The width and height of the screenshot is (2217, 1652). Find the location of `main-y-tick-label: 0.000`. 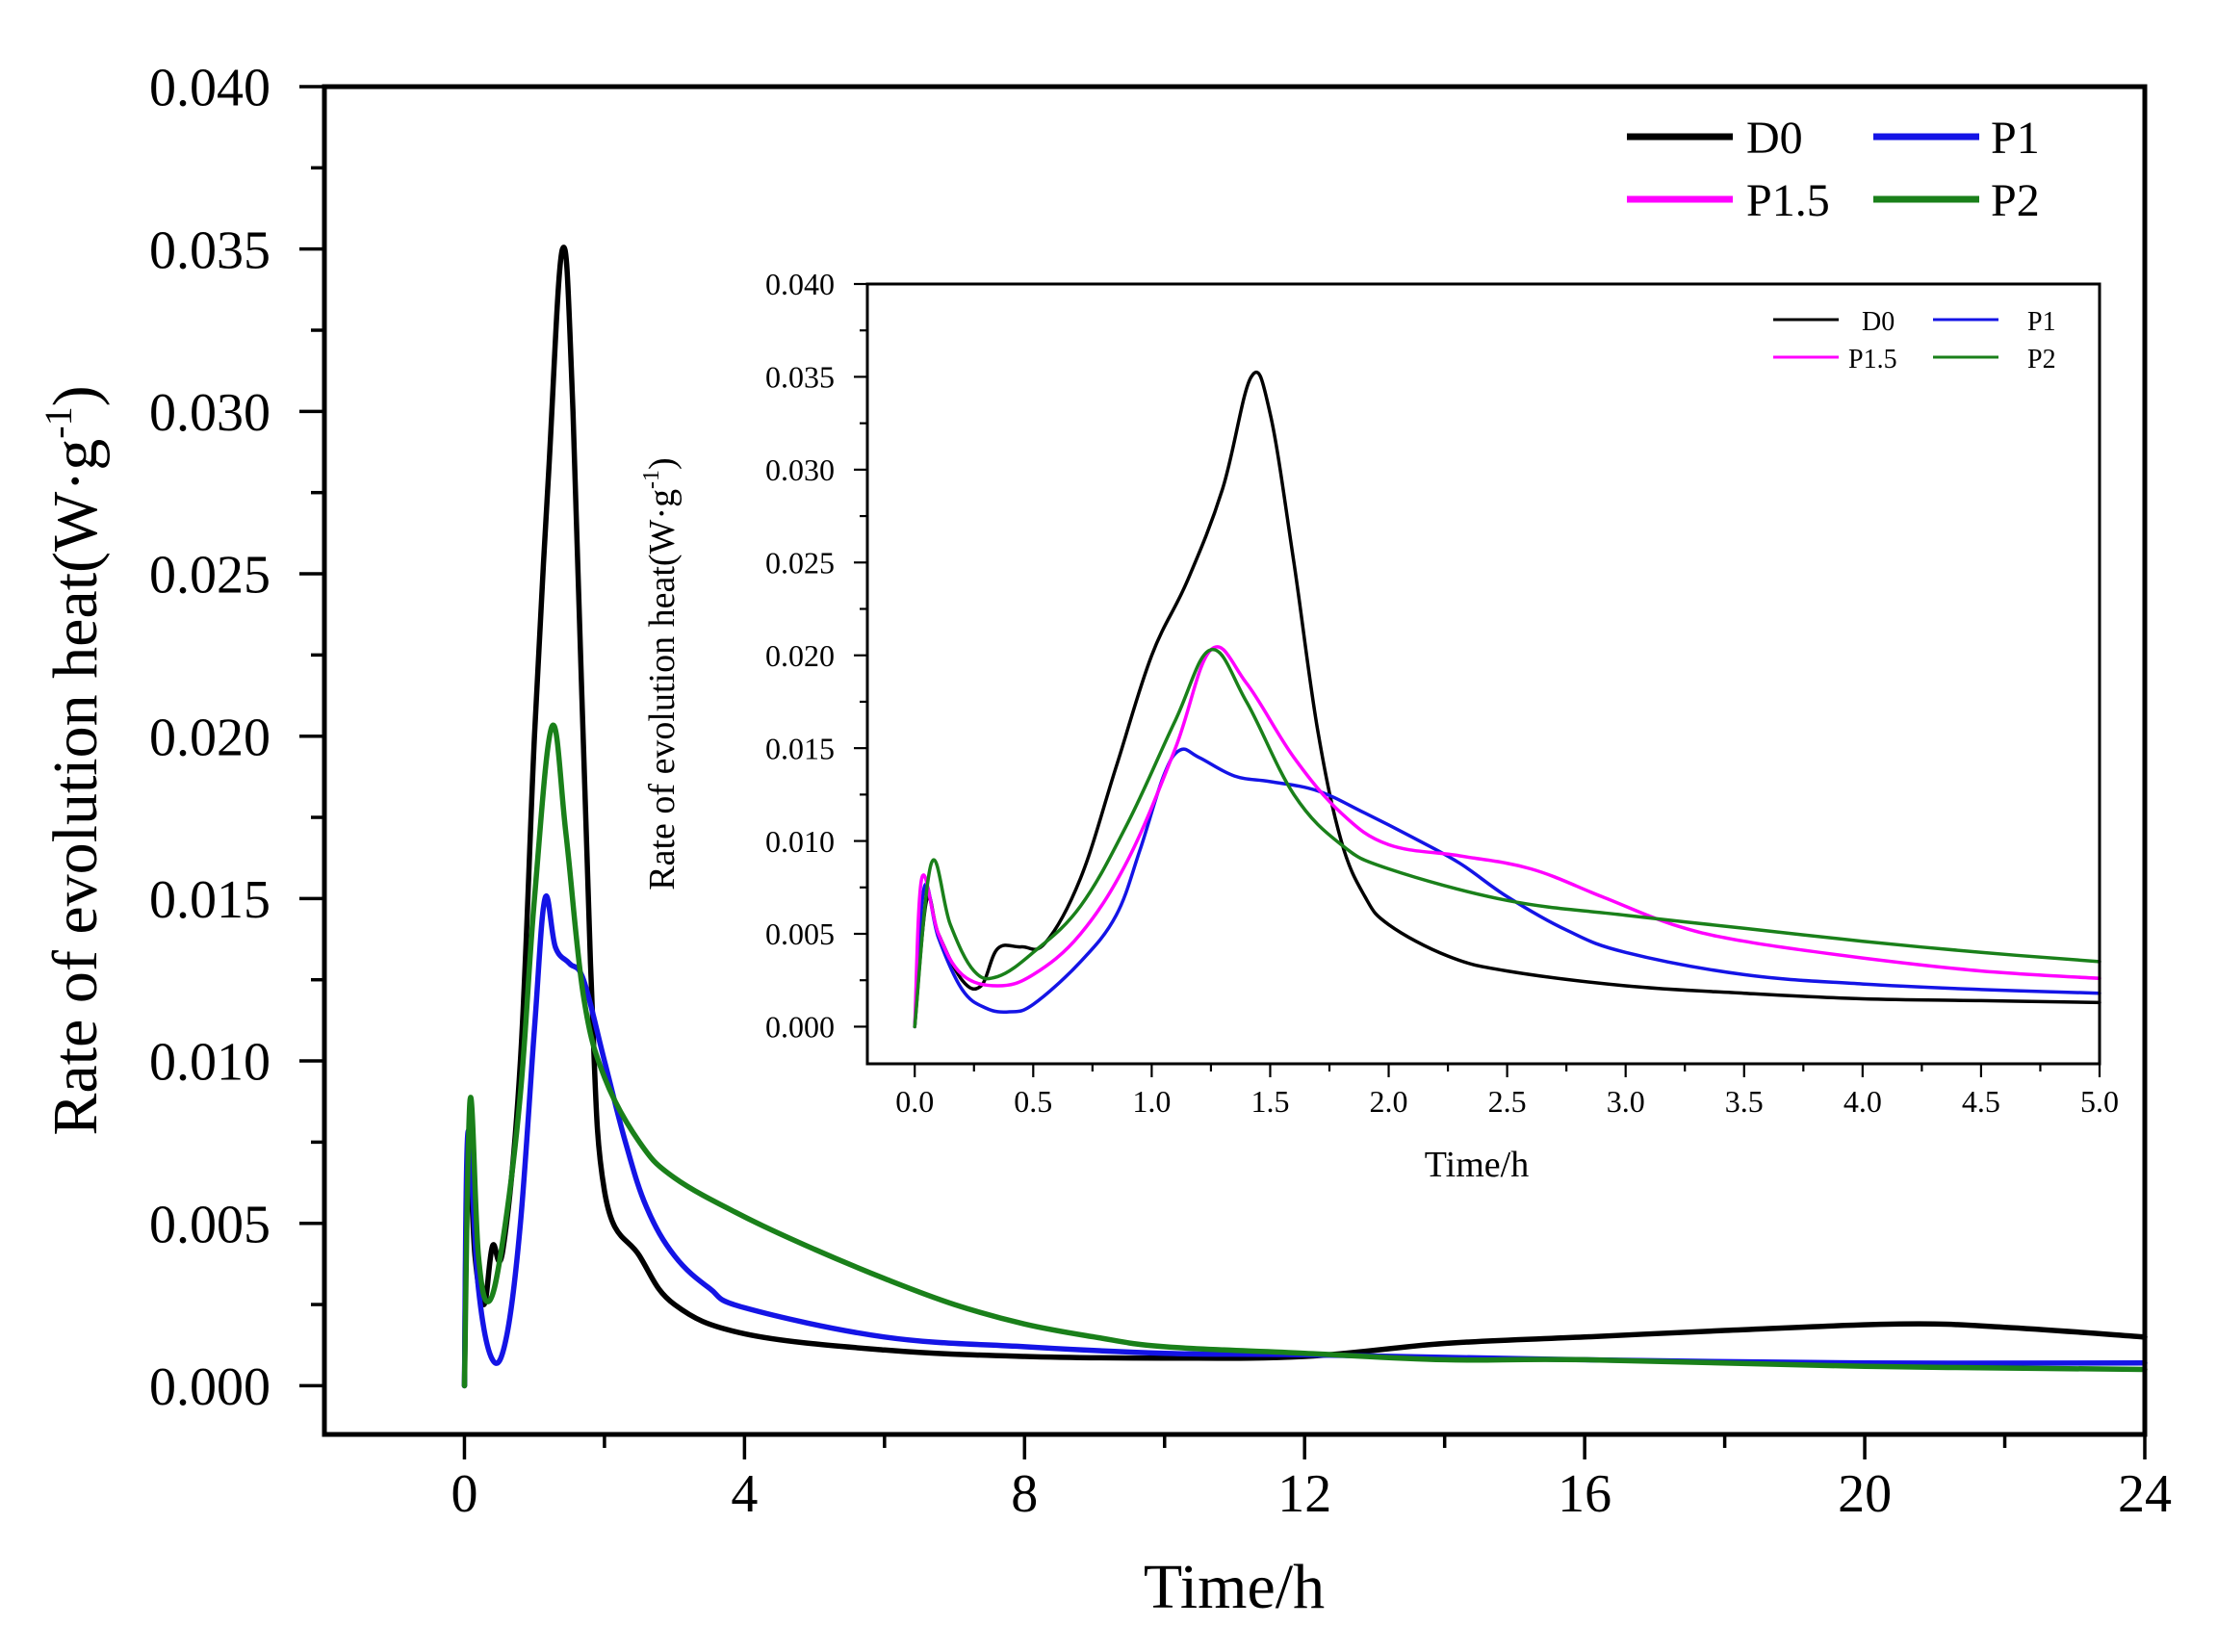

main-y-tick-label: 0.000 is located at coordinates (210, 1387).